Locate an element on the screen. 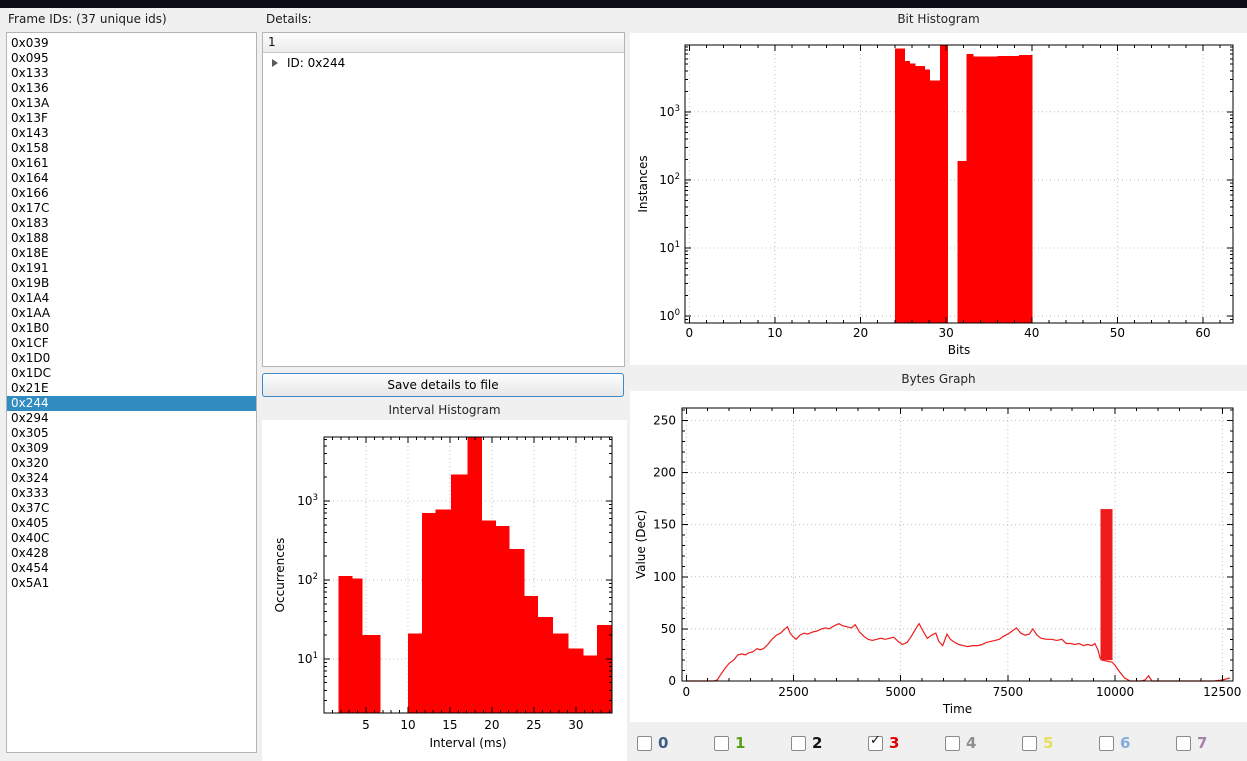 The height and width of the screenshot is (761, 1247). line-series is located at coordinates (958, 652).